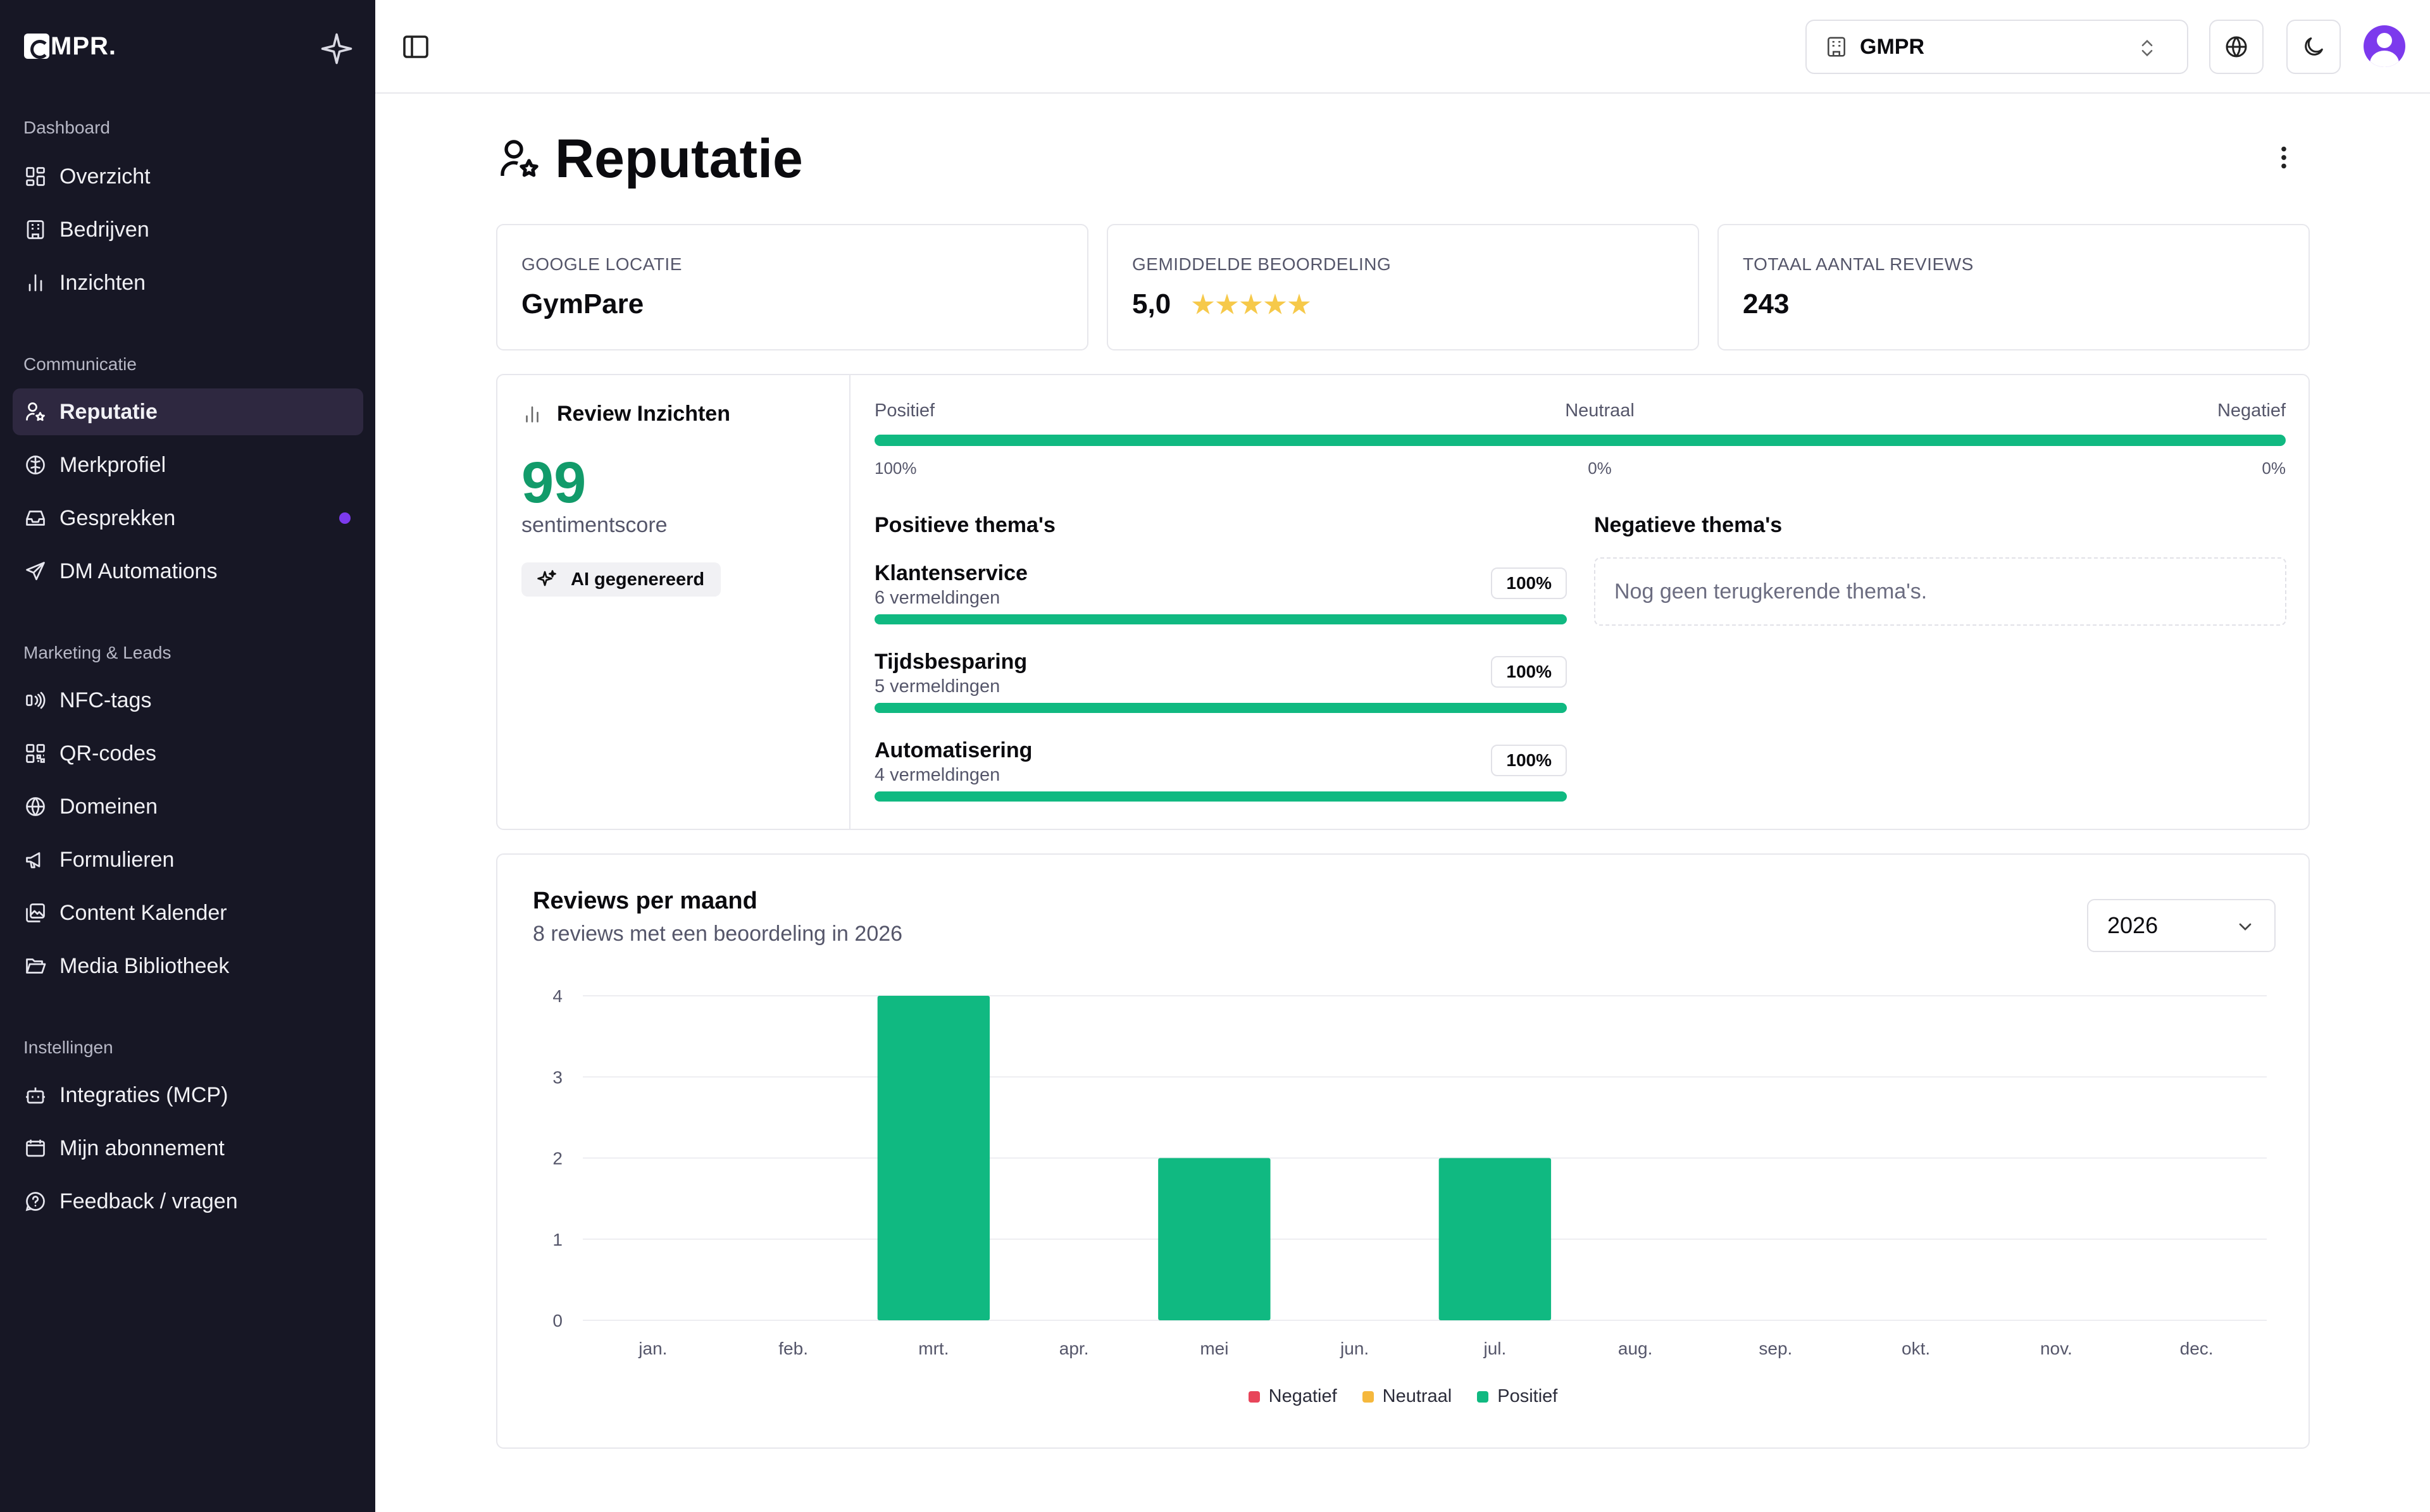 The image size is (2430, 1512). What do you see at coordinates (188, 753) in the screenshot?
I see `sidebar-item-qr-codes: QR-codes` at bounding box center [188, 753].